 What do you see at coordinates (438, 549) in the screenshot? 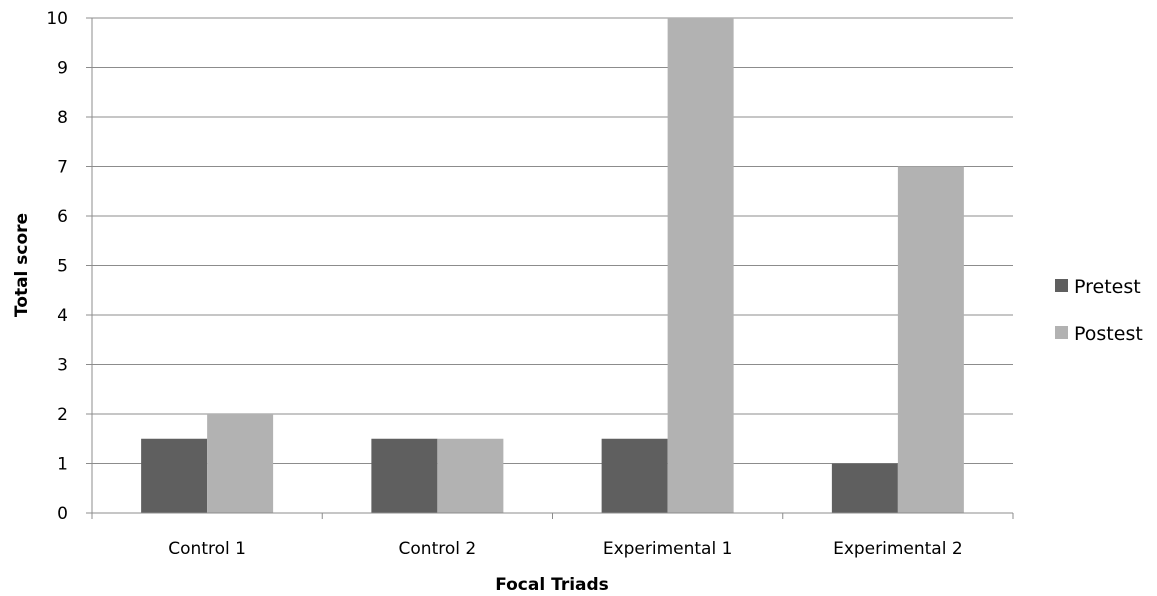
I see `x-category-label: Control 2` at bounding box center [438, 549].